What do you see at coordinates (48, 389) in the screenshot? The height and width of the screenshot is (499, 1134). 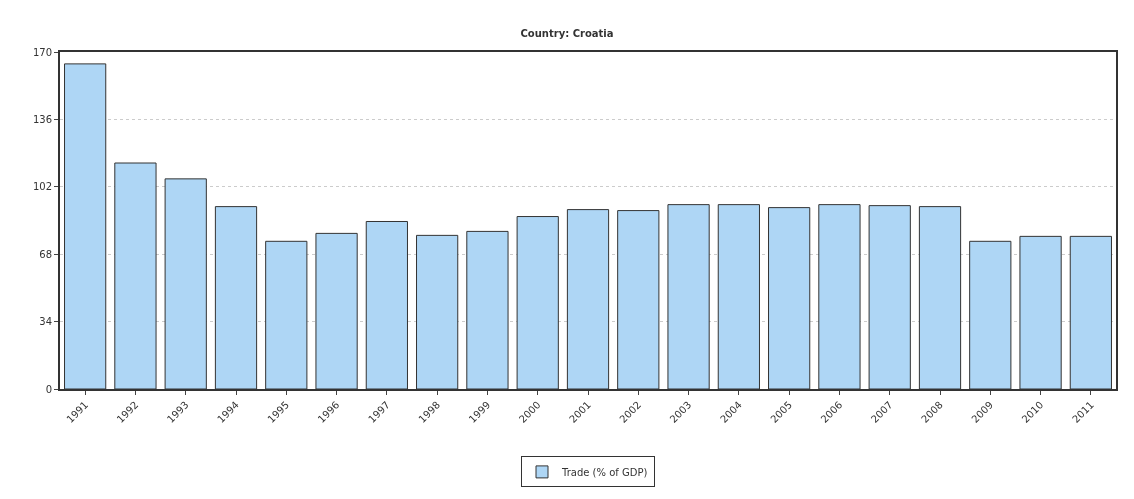 I see `y-tick-label: 0` at bounding box center [48, 389].